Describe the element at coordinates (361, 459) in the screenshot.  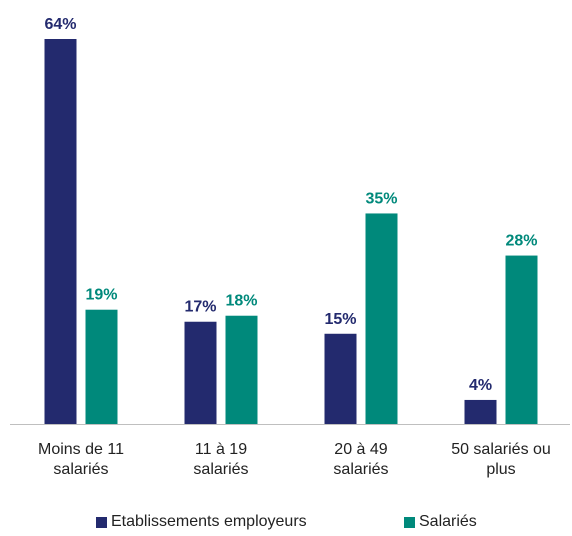
I see `x-tick-label: 20 à 49 salariés` at that location.